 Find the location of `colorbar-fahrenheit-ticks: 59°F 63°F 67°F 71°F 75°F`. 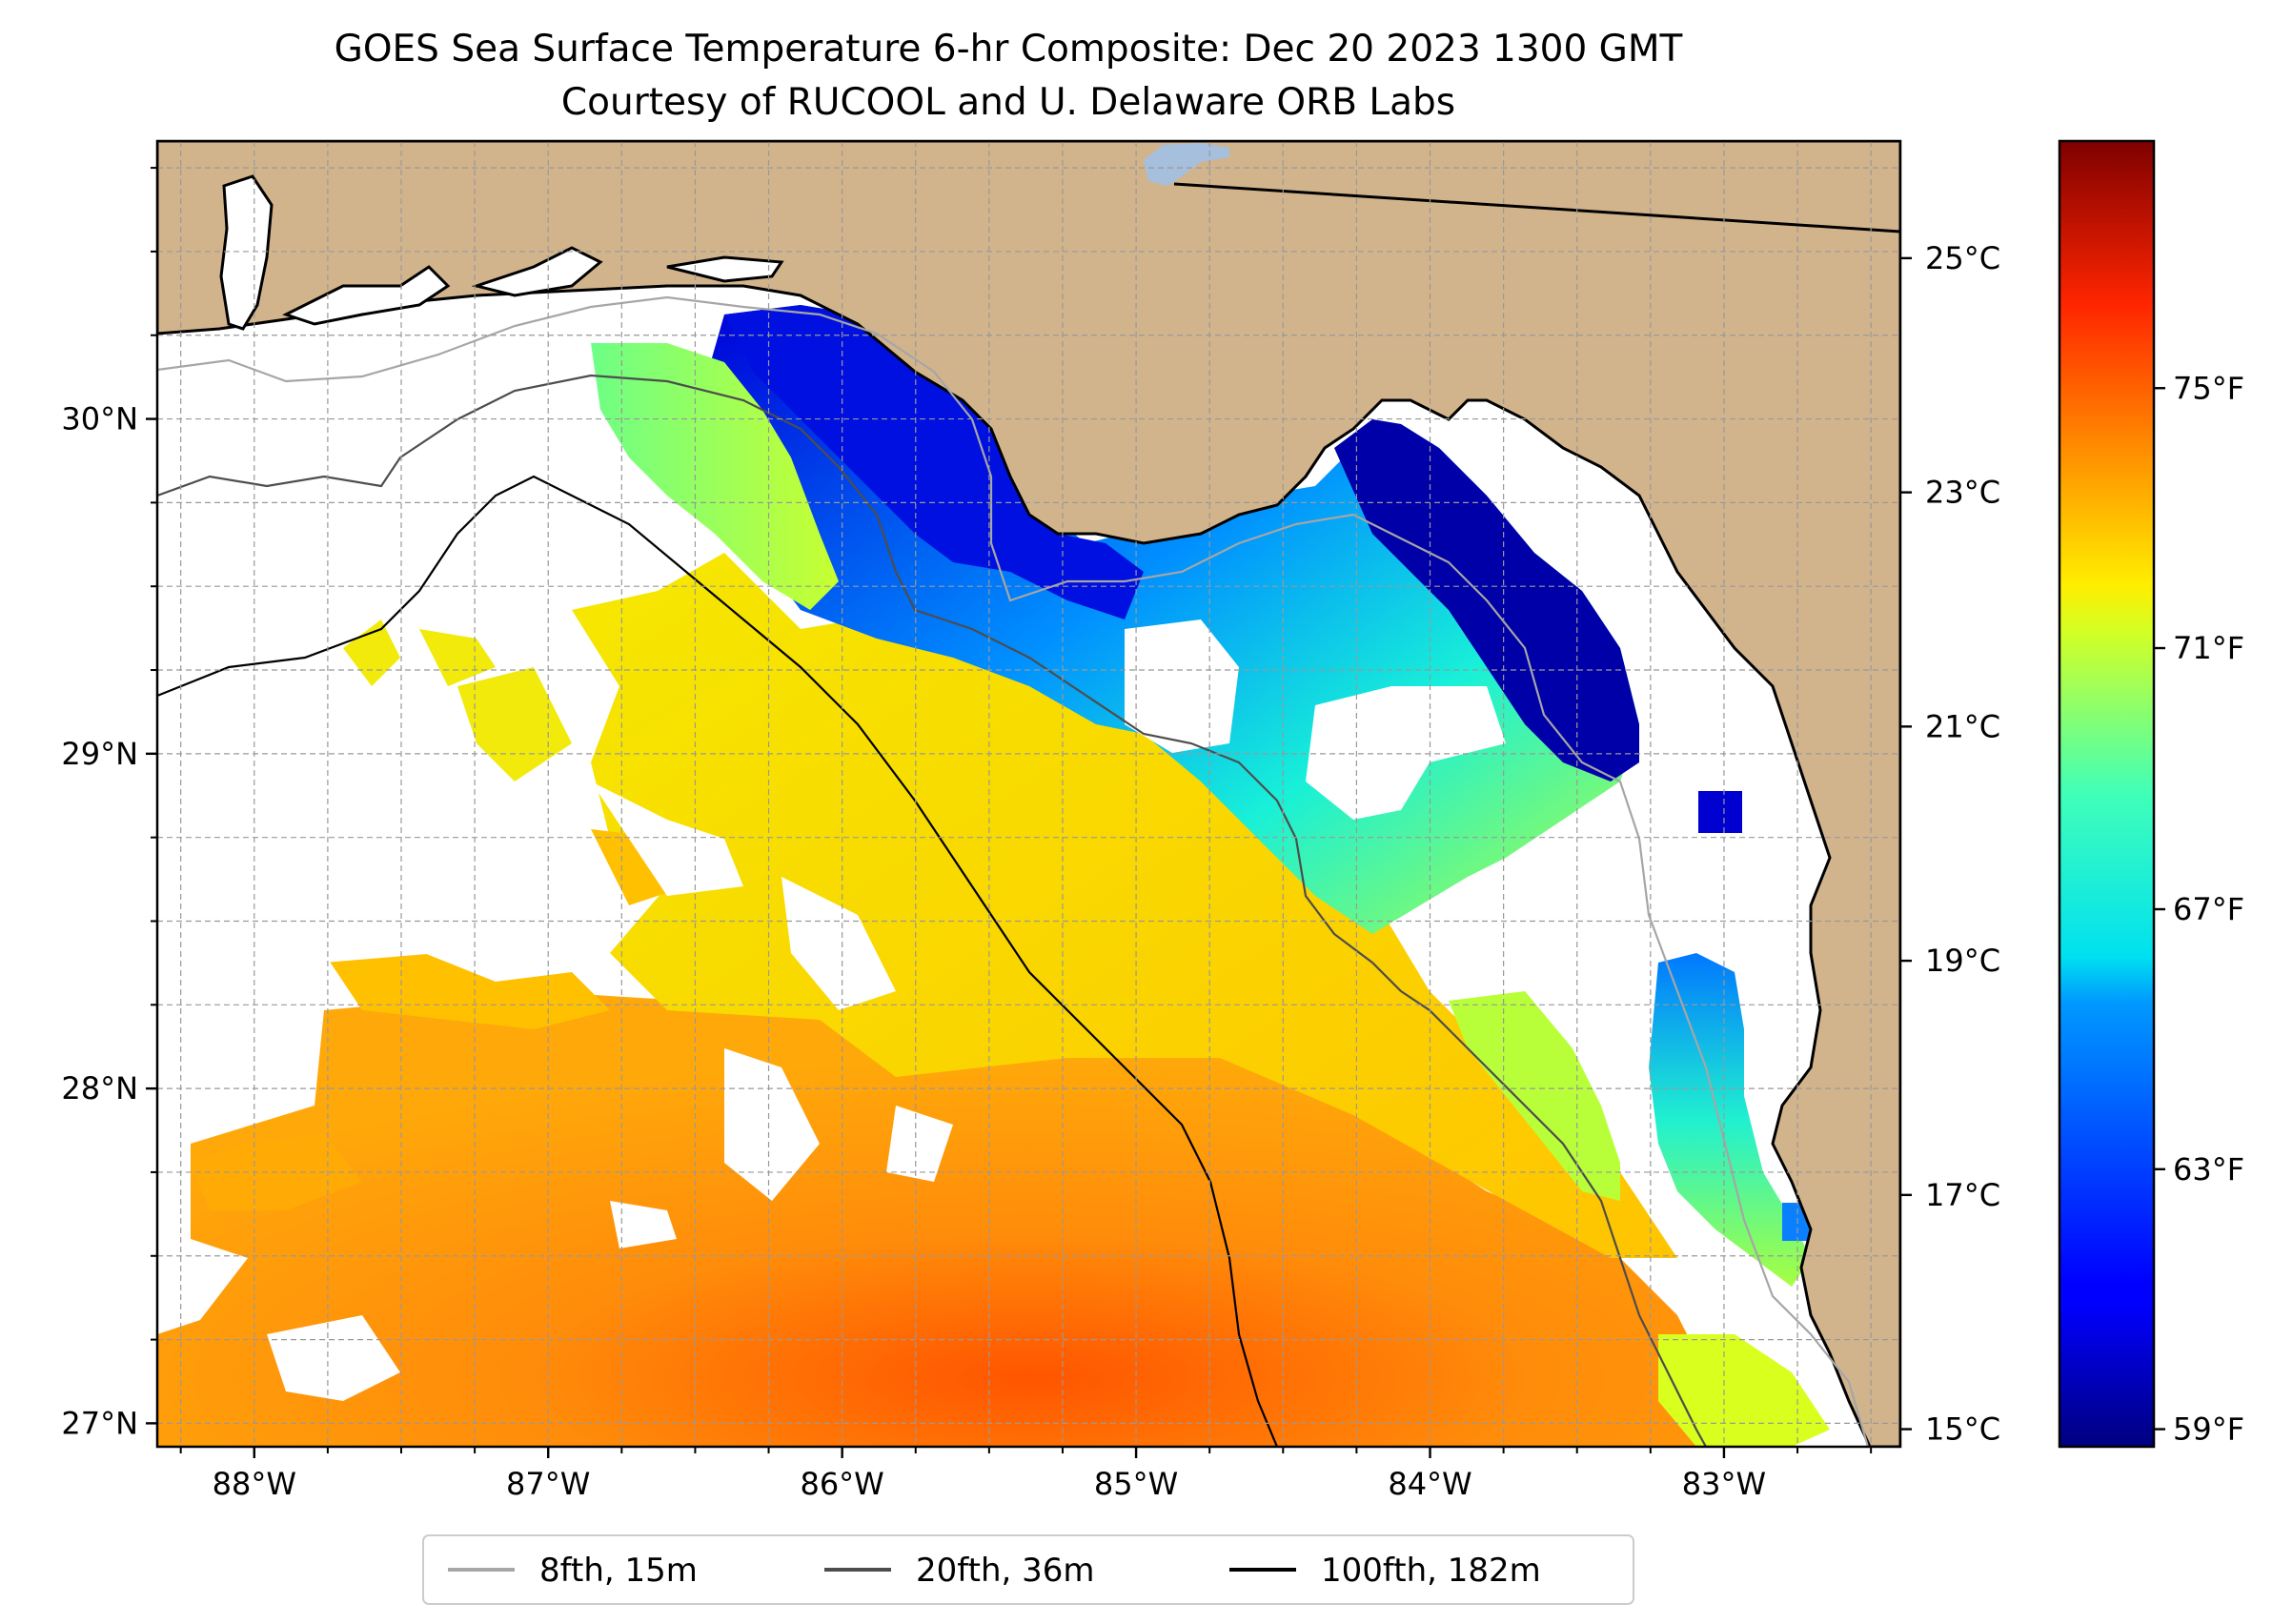

colorbar-fahrenheit-ticks: 59°F 63°F 67°F 71°F 75°F is located at coordinates (2199, 909).